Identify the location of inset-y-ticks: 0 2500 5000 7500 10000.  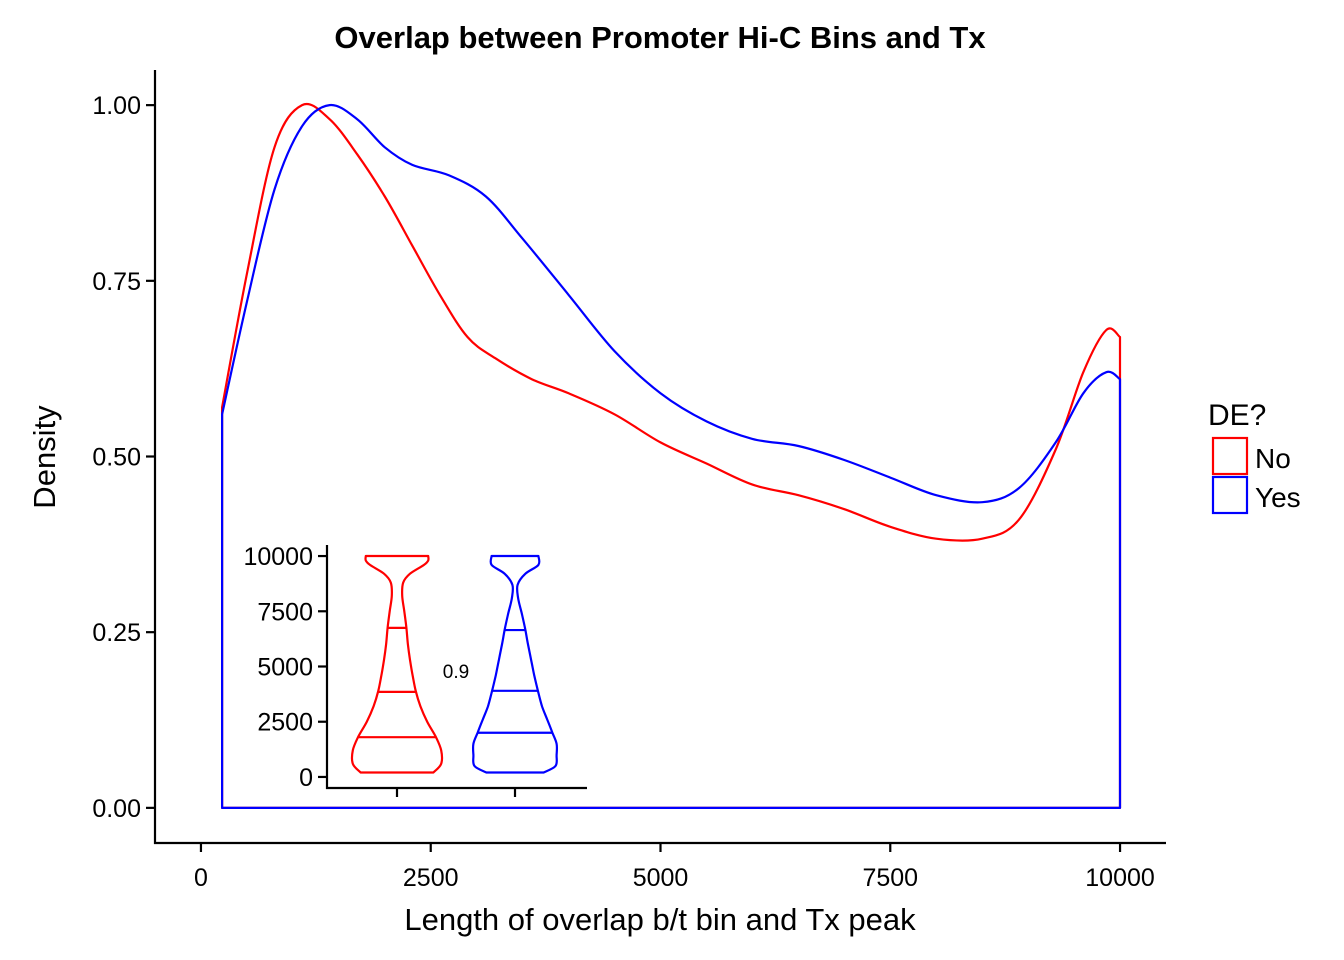
(285, 667).